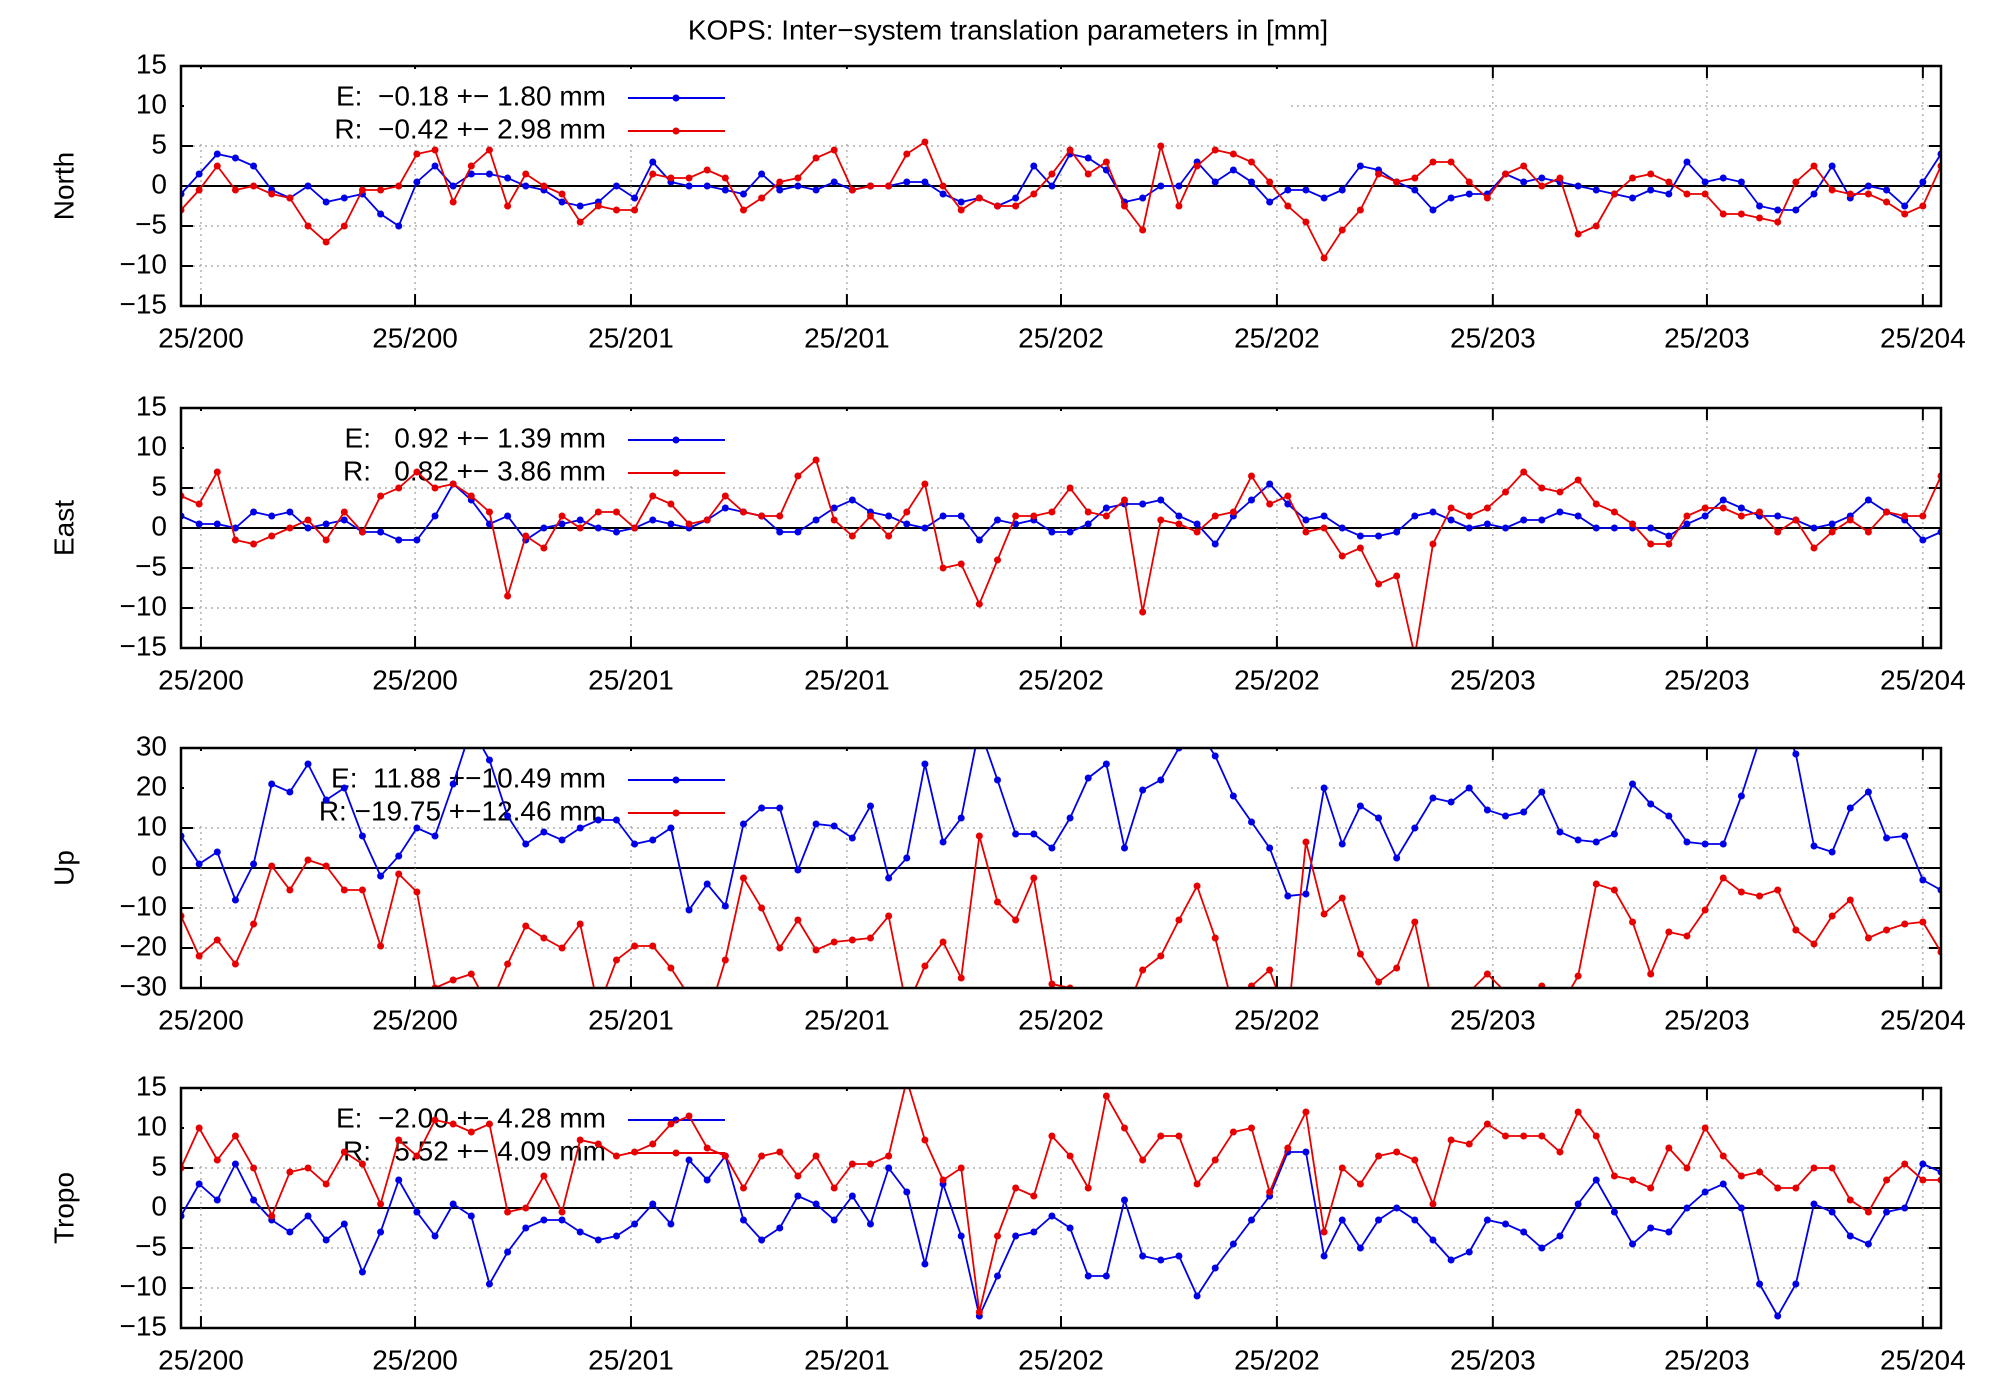 The width and height of the screenshot is (2000, 1400). What do you see at coordinates (1277, 337) in the screenshot?
I see `x-tick-label: 25/202` at bounding box center [1277, 337].